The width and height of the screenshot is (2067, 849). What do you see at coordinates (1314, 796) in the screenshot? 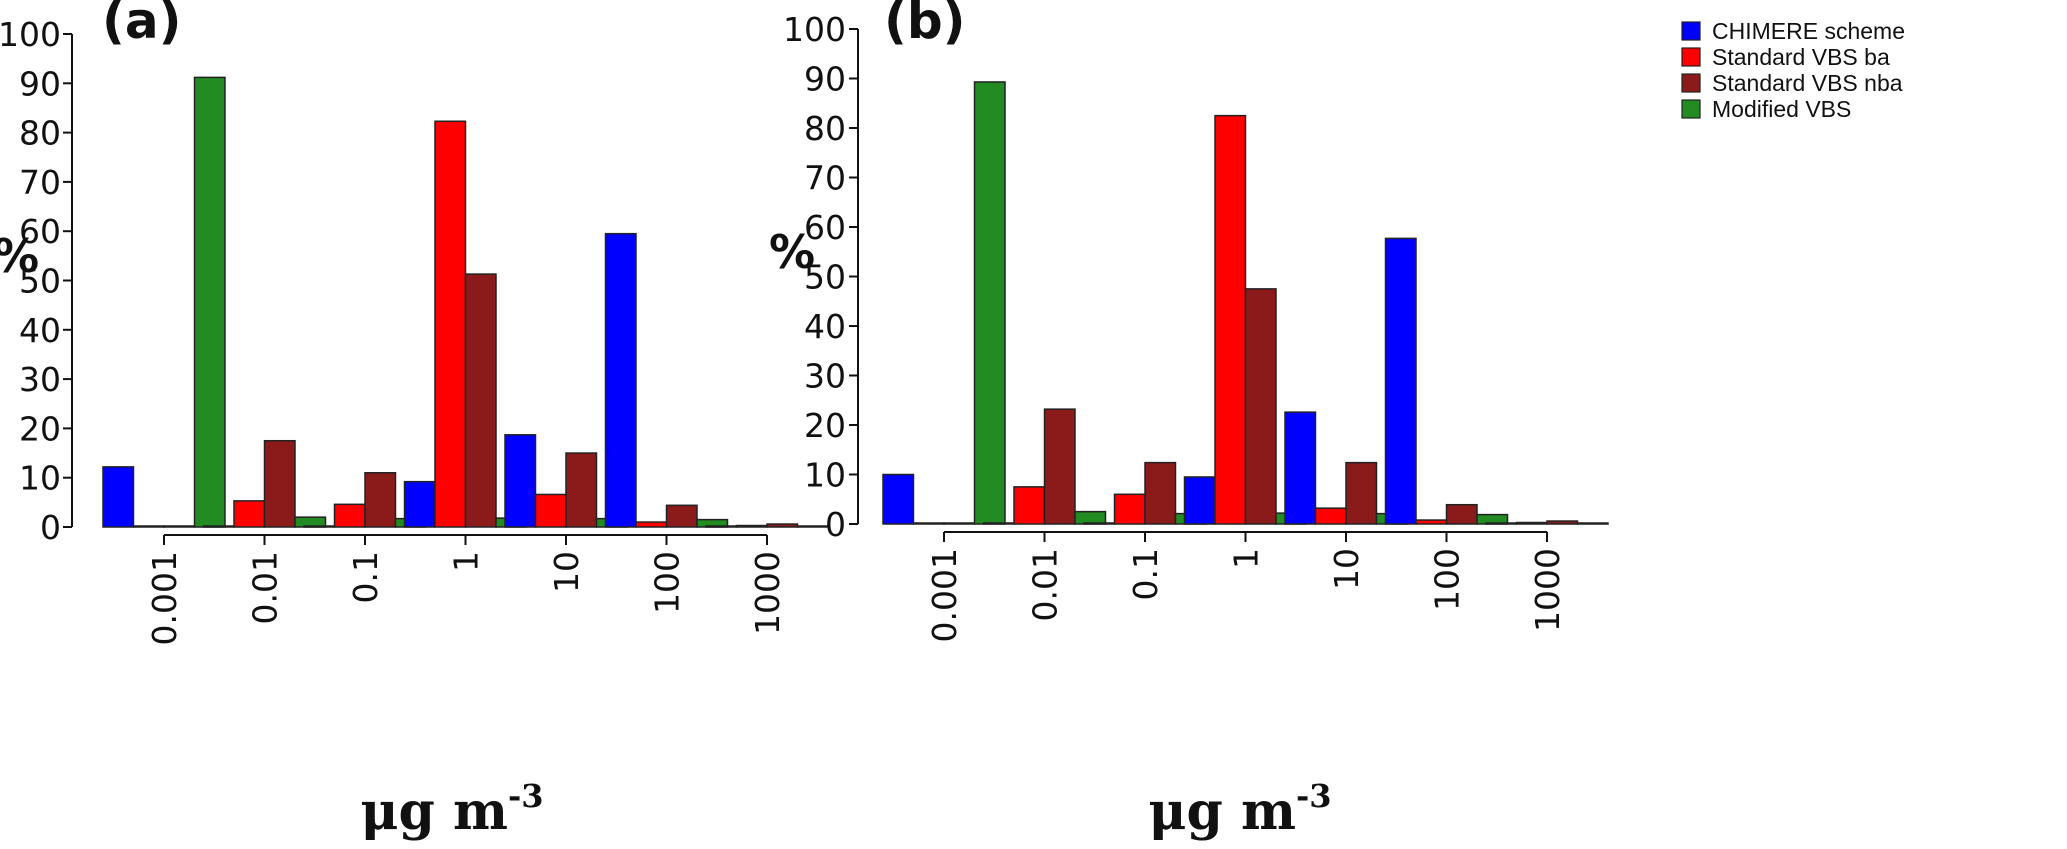
I see `x-axis-label-superscript: -3` at bounding box center [1314, 796].